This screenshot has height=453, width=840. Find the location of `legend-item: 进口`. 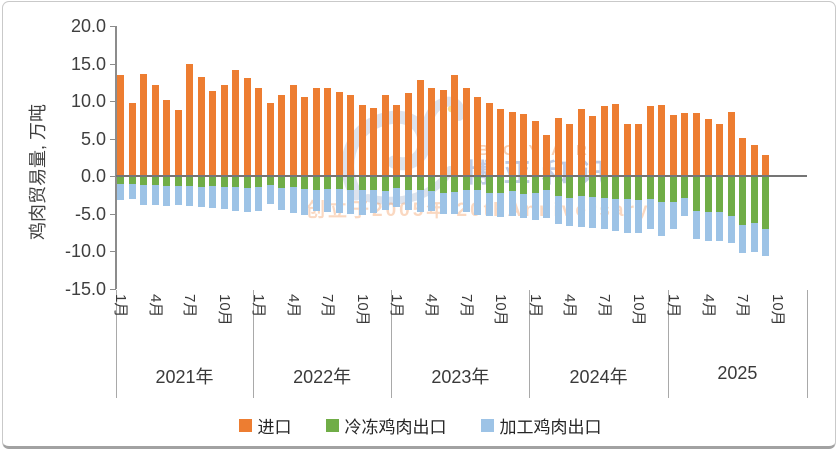

legend-item: 进口 is located at coordinates (265, 425).